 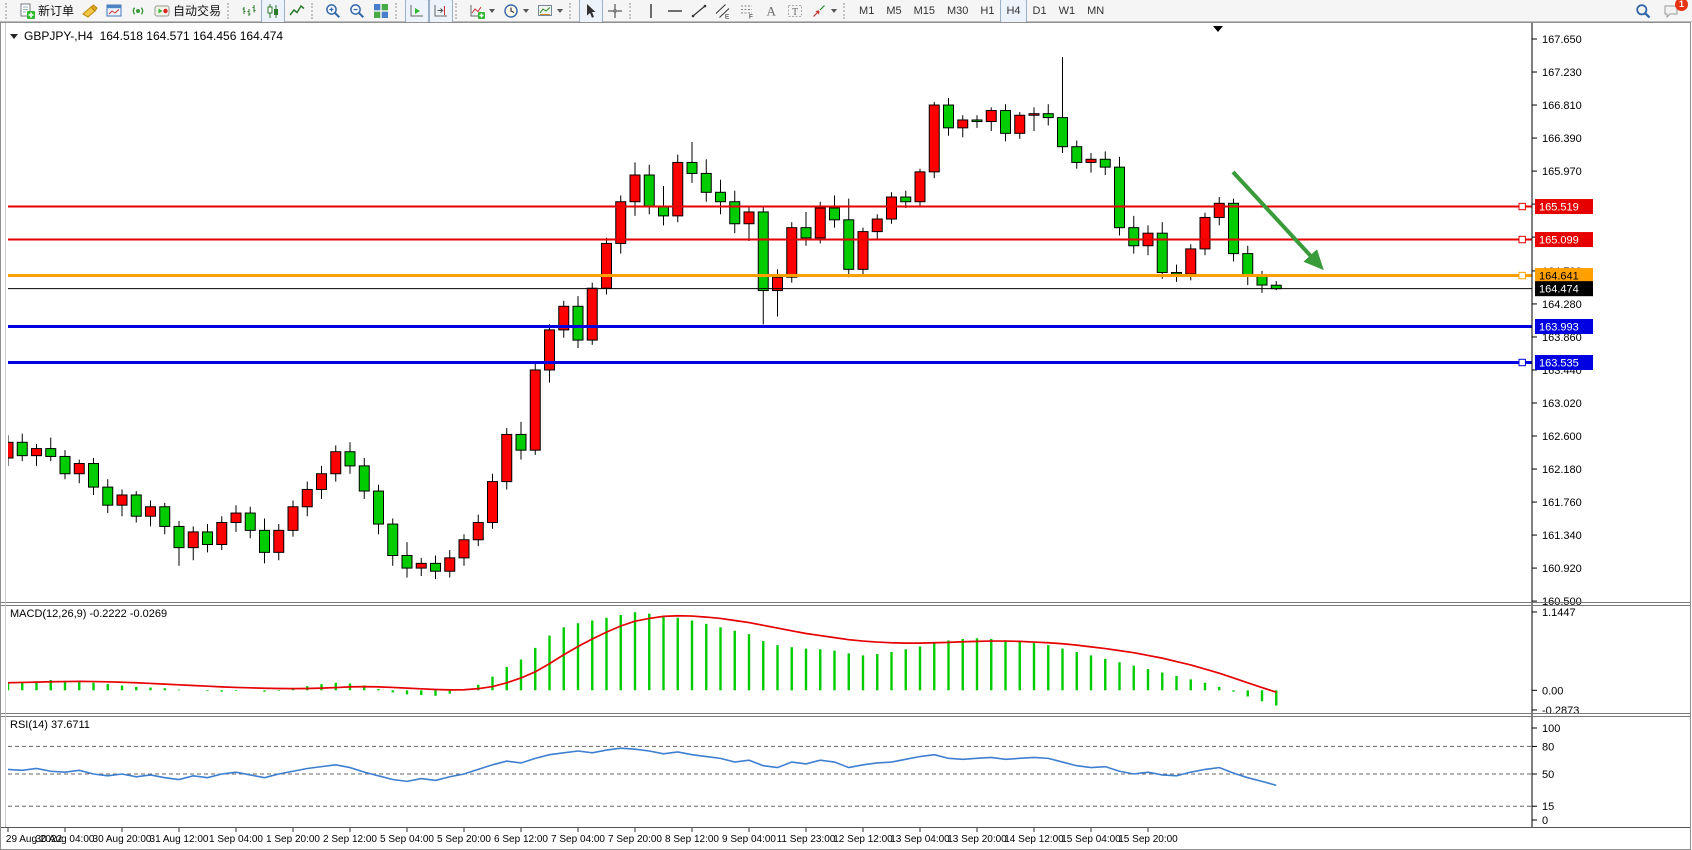 I want to click on horizontal-line-icon, so click(x=675, y=11).